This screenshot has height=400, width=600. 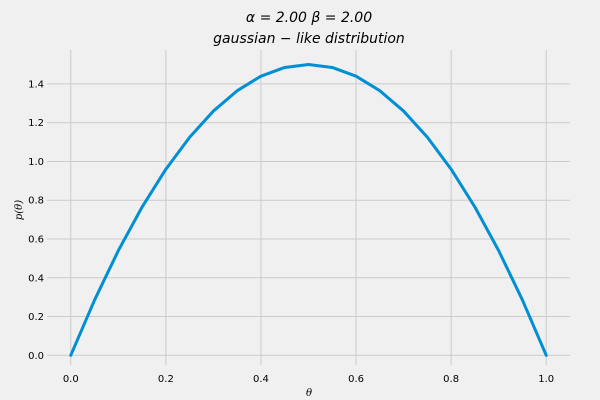 I want to click on y-tick-label: 1.2, so click(x=36, y=123).